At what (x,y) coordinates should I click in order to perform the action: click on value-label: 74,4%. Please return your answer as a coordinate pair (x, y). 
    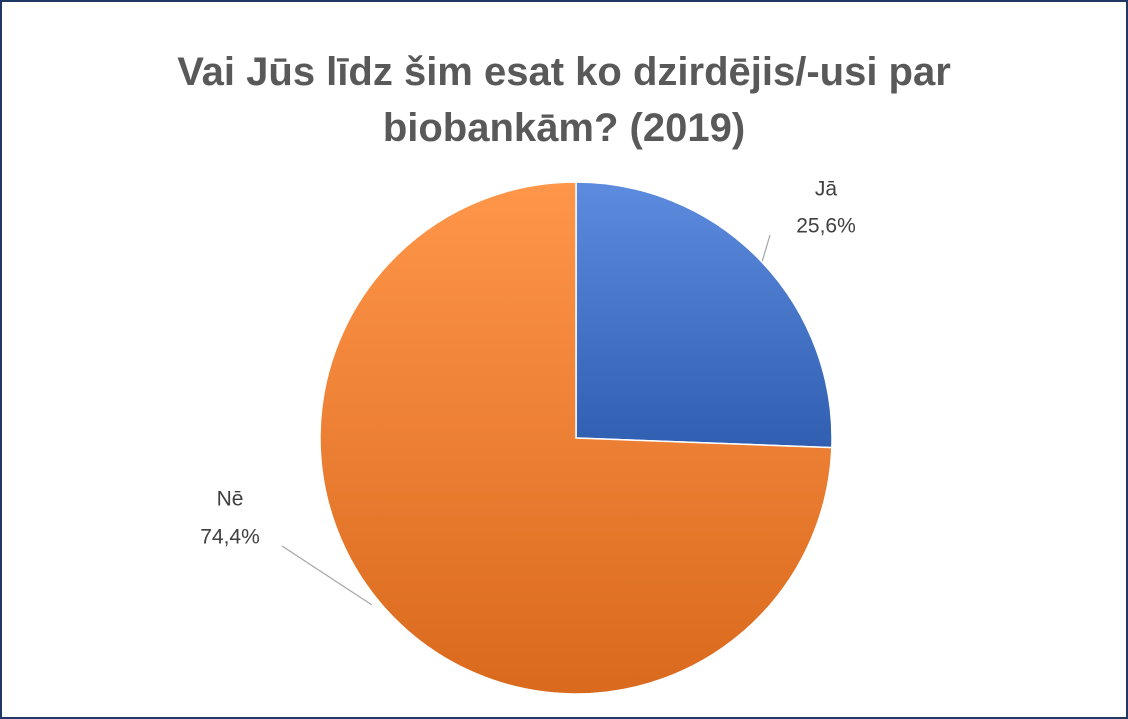
    Looking at the image, I should click on (230, 537).